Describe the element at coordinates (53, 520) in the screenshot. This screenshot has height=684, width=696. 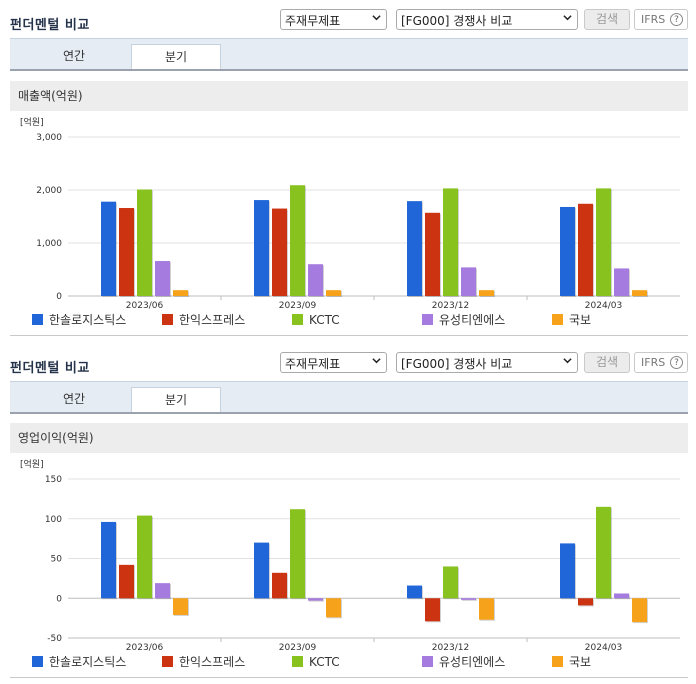
I see `y-tick-label: 100` at that location.